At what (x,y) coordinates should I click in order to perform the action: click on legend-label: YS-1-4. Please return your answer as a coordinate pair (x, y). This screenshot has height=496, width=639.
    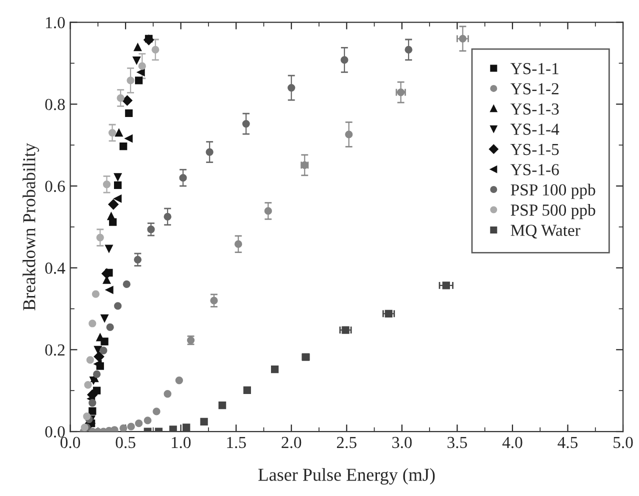
    Looking at the image, I should click on (535, 129).